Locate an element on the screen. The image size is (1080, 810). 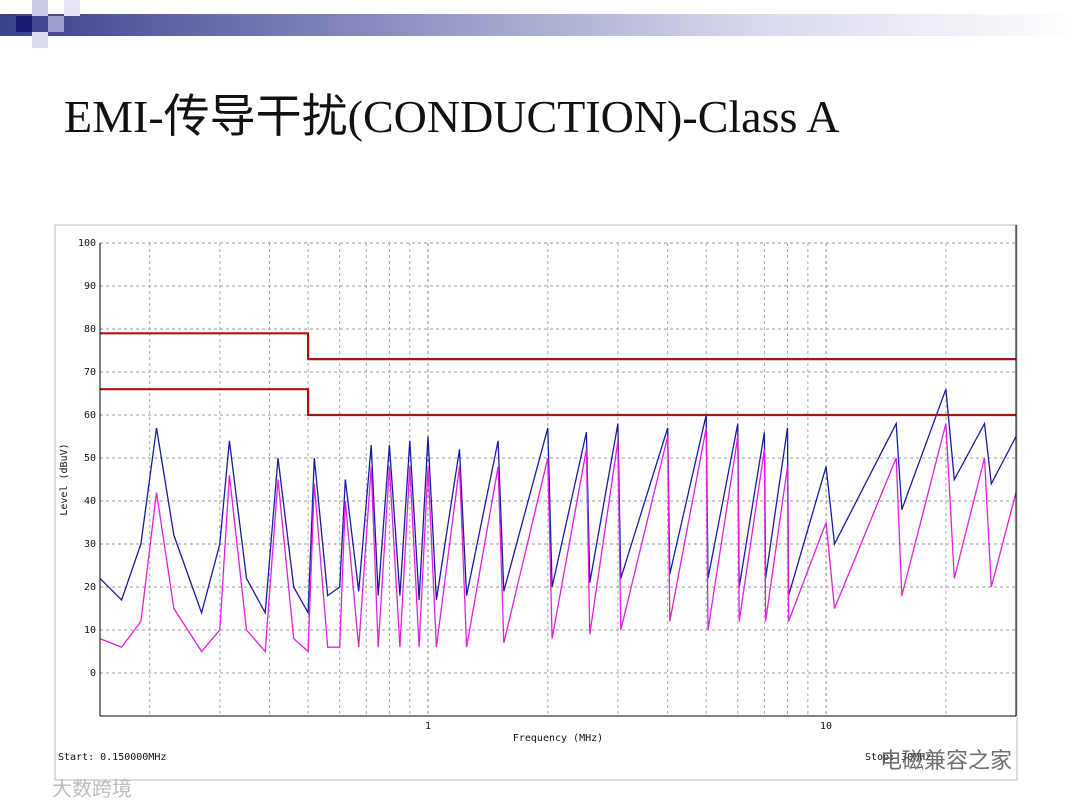
start-label: Start: 0.150000MHz is located at coordinates (112, 757).